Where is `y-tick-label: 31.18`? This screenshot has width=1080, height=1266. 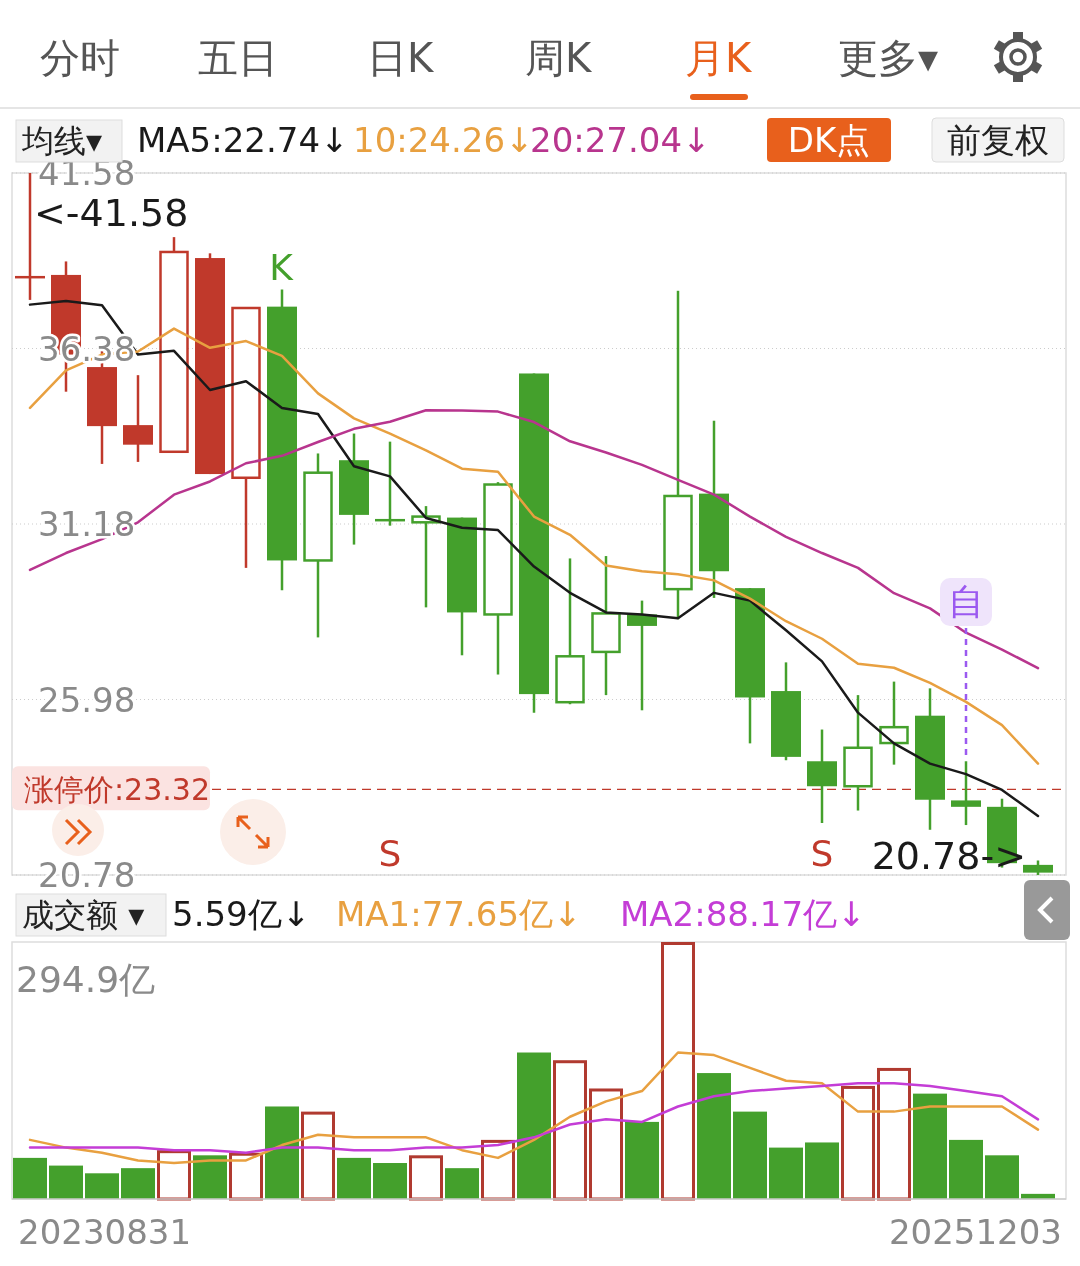 y-tick-label: 31.18 is located at coordinates (87, 524).